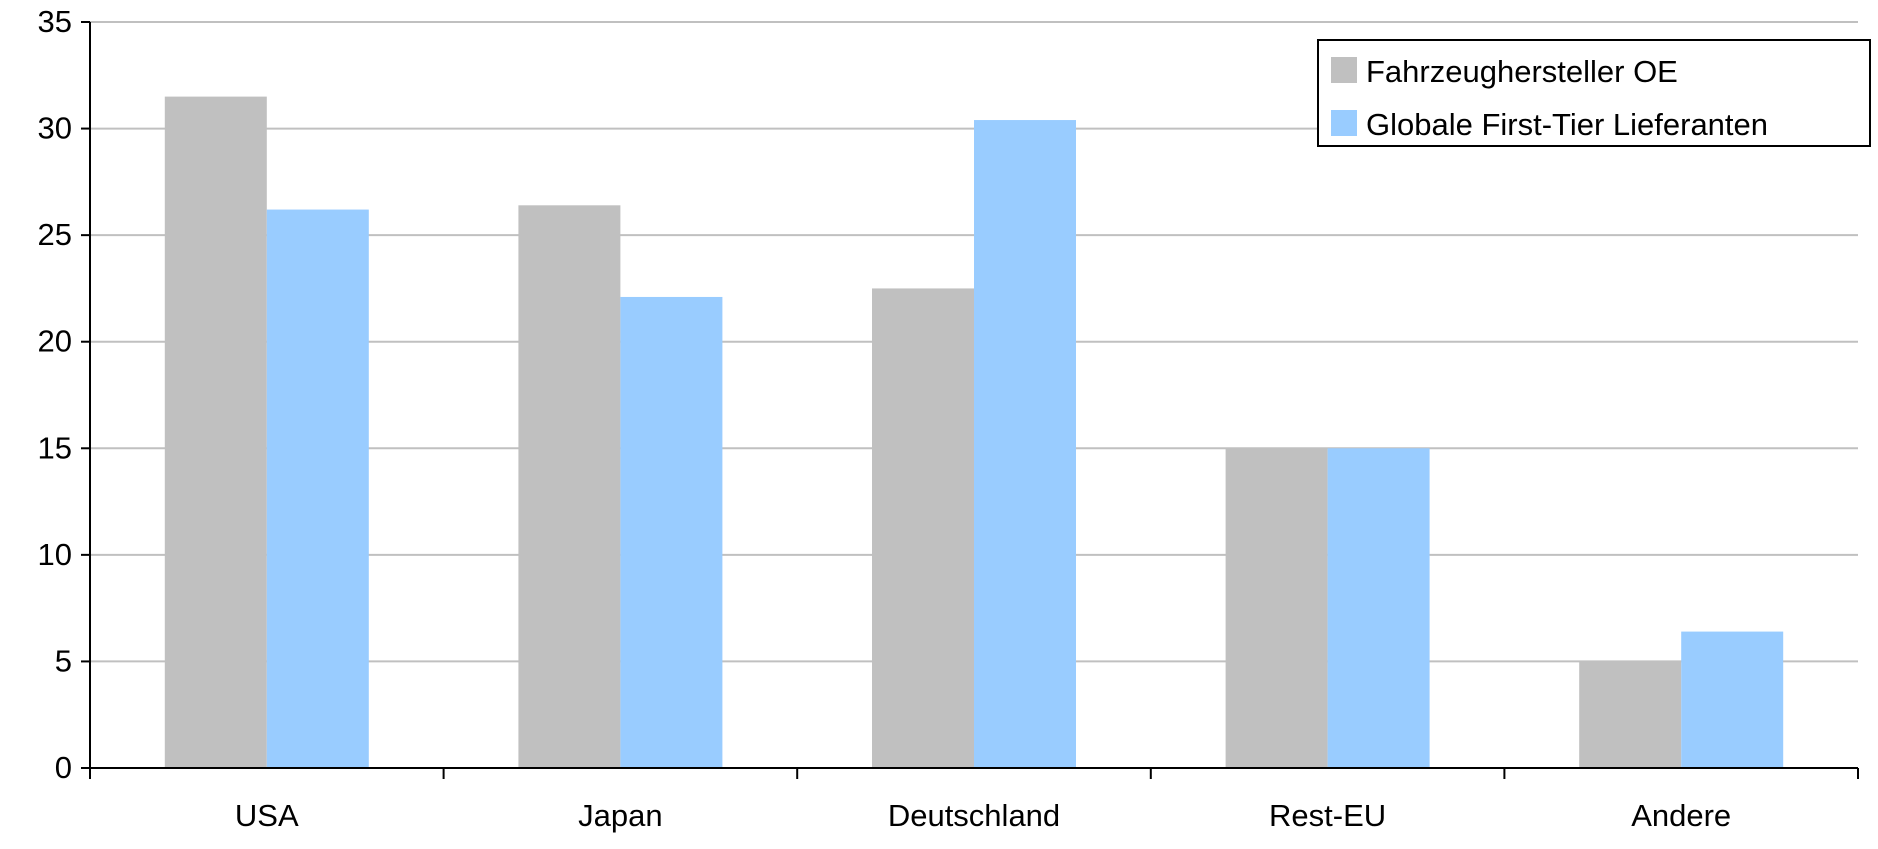 The height and width of the screenshot is (849, 1878). Describe the element at coordinates (55, 447) in the screenshot. I see `y-tick-label: 15` at that location.